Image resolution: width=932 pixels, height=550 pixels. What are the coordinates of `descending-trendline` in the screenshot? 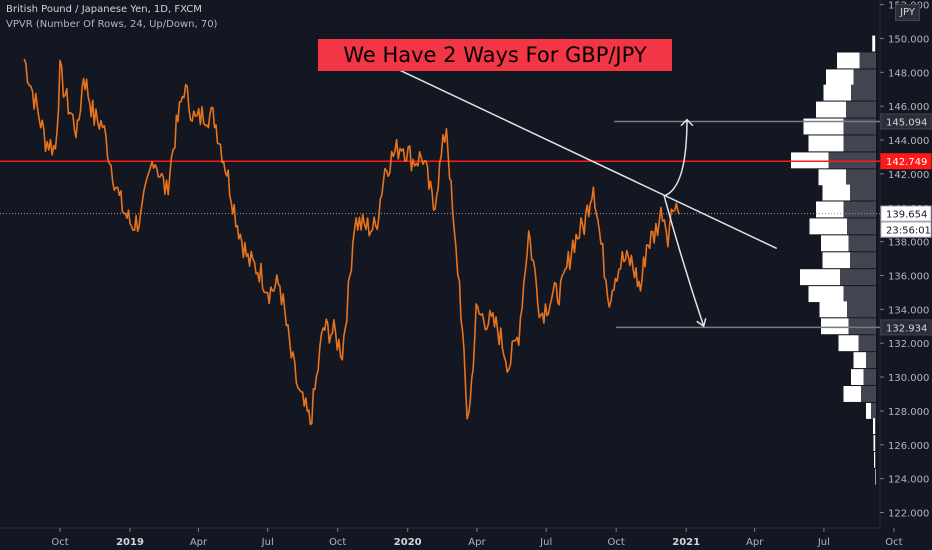 It's located at (587, 159).